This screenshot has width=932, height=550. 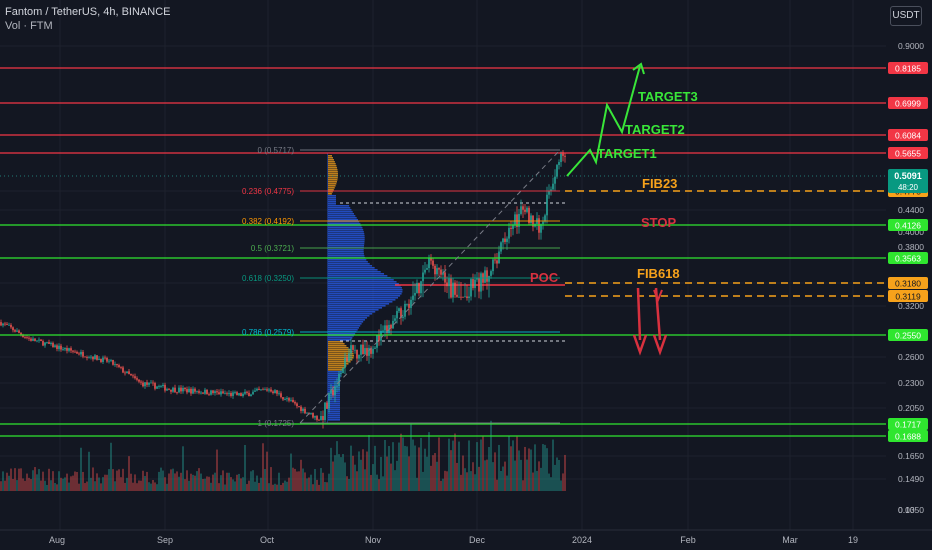 I want to click on volume-profile-axis, so click(x=327, y=288).